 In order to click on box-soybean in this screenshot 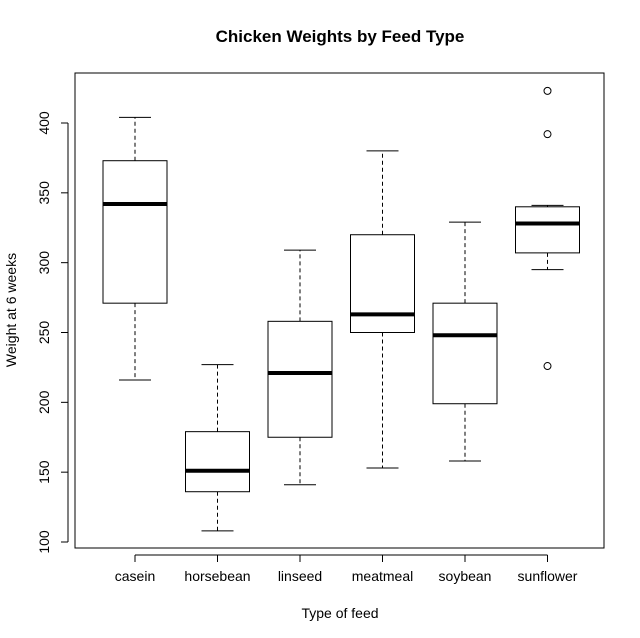, I will do `click(465, 353)`.